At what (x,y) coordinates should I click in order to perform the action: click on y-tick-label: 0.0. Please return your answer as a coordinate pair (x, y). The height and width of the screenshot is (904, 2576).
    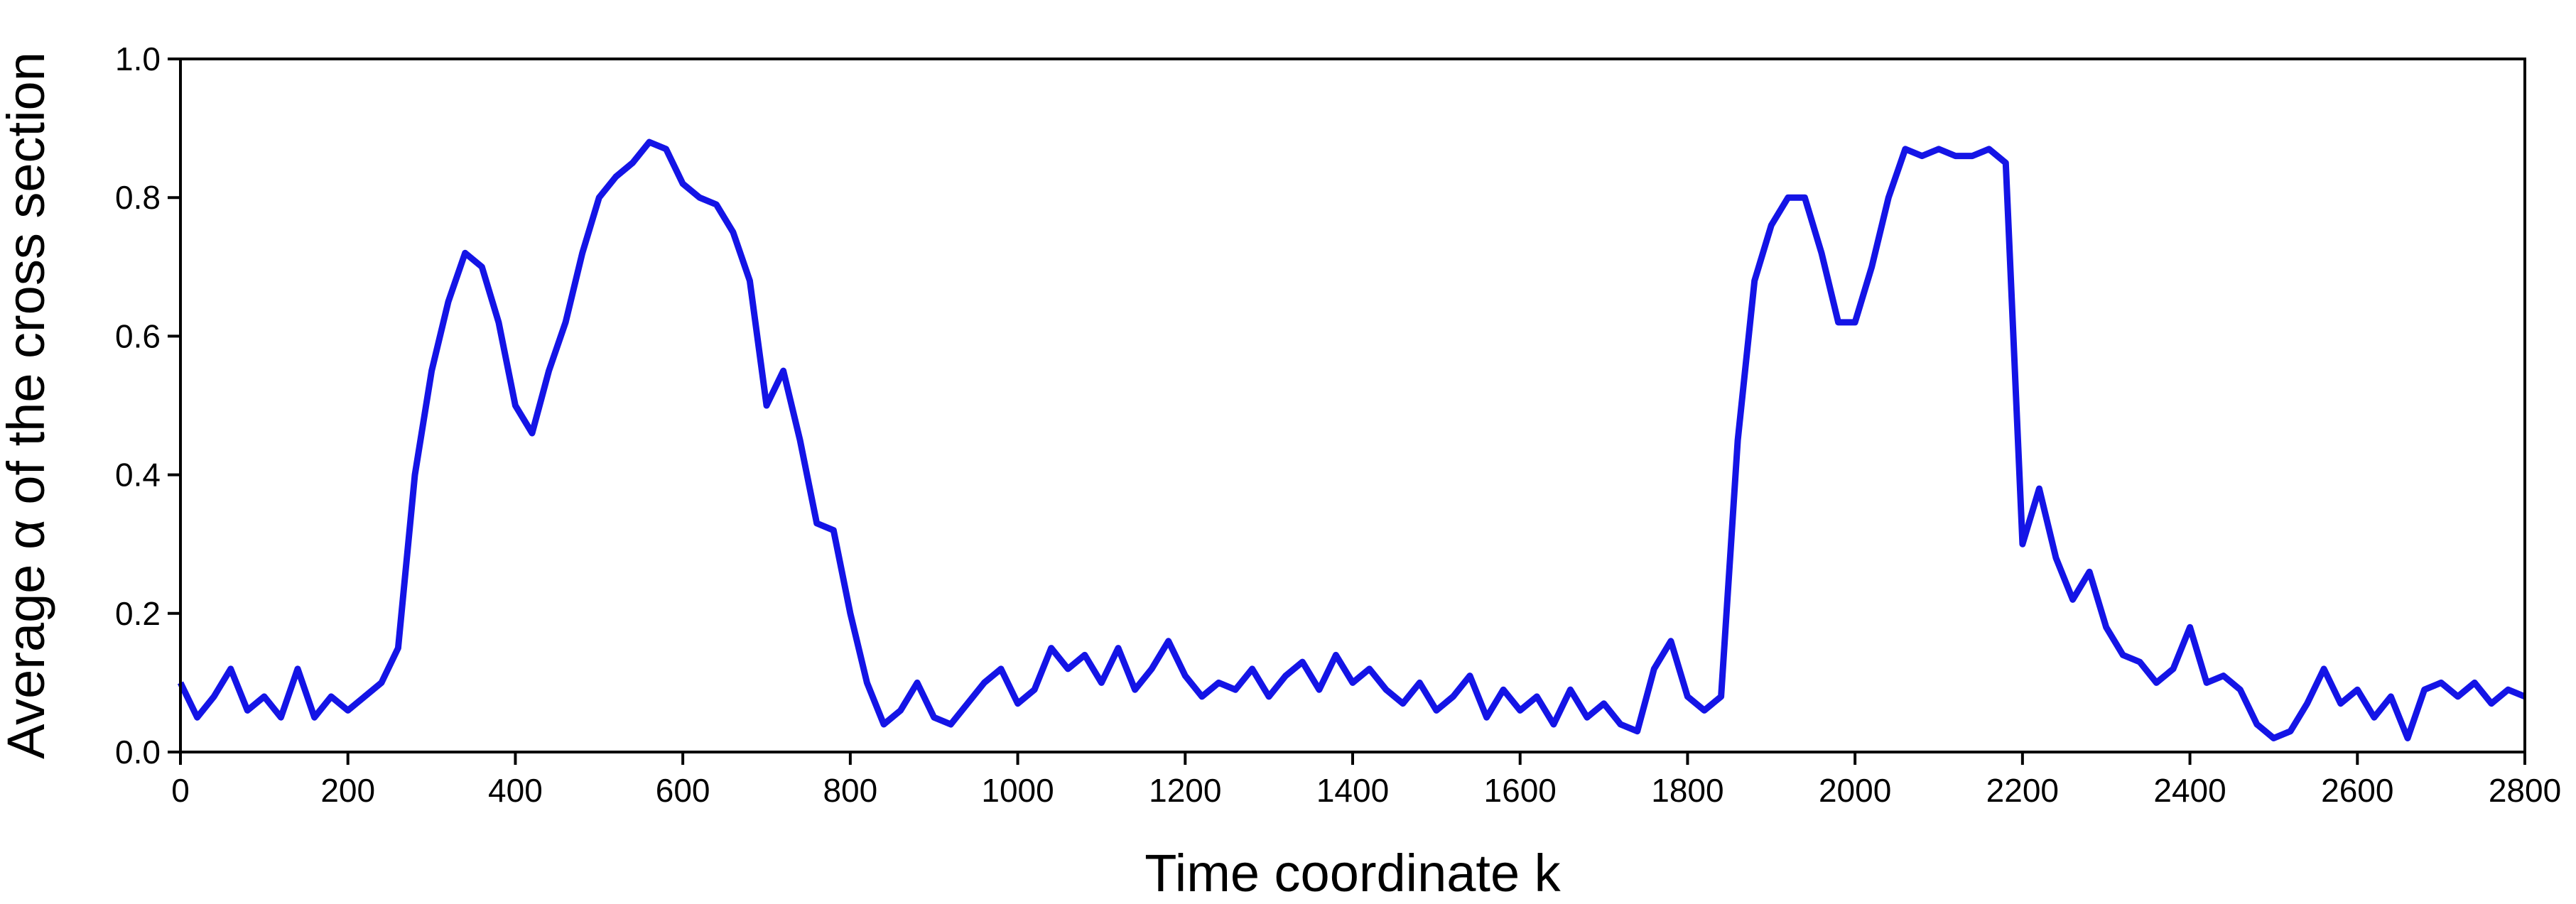
    Looking at the image, I should click on (138, 752).